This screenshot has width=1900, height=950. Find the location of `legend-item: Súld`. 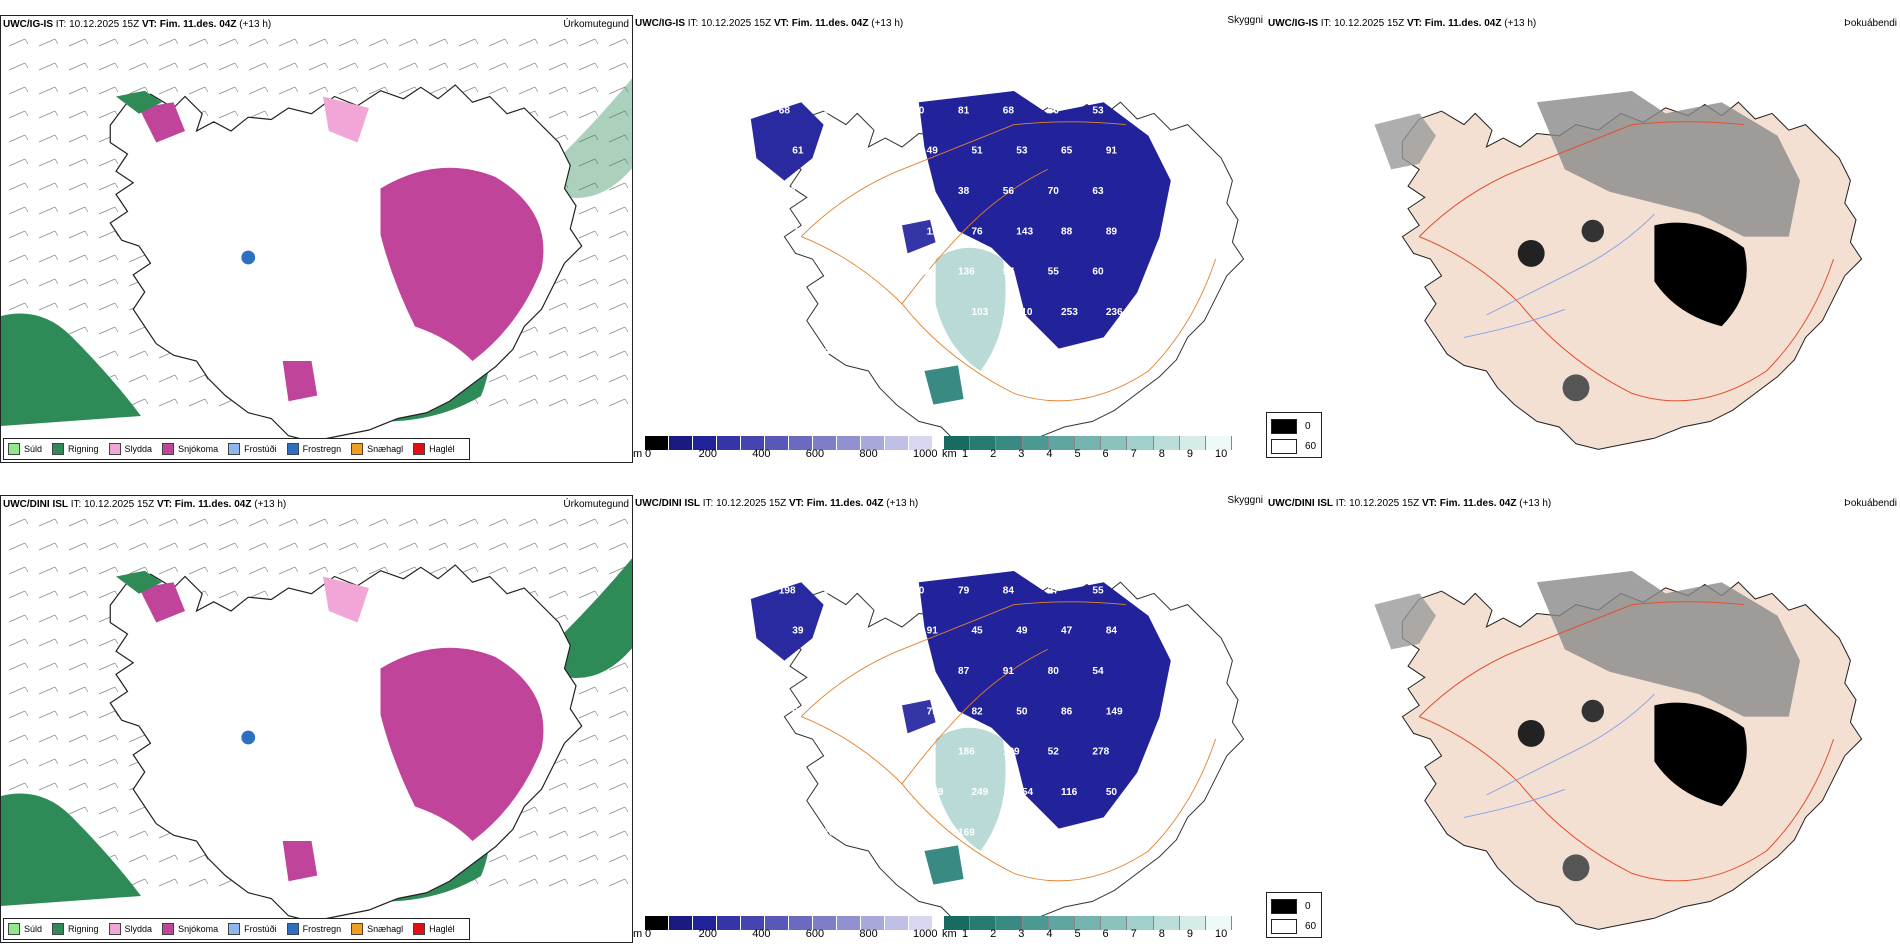

legend-item: Súld is located at coordinates (25, 929).